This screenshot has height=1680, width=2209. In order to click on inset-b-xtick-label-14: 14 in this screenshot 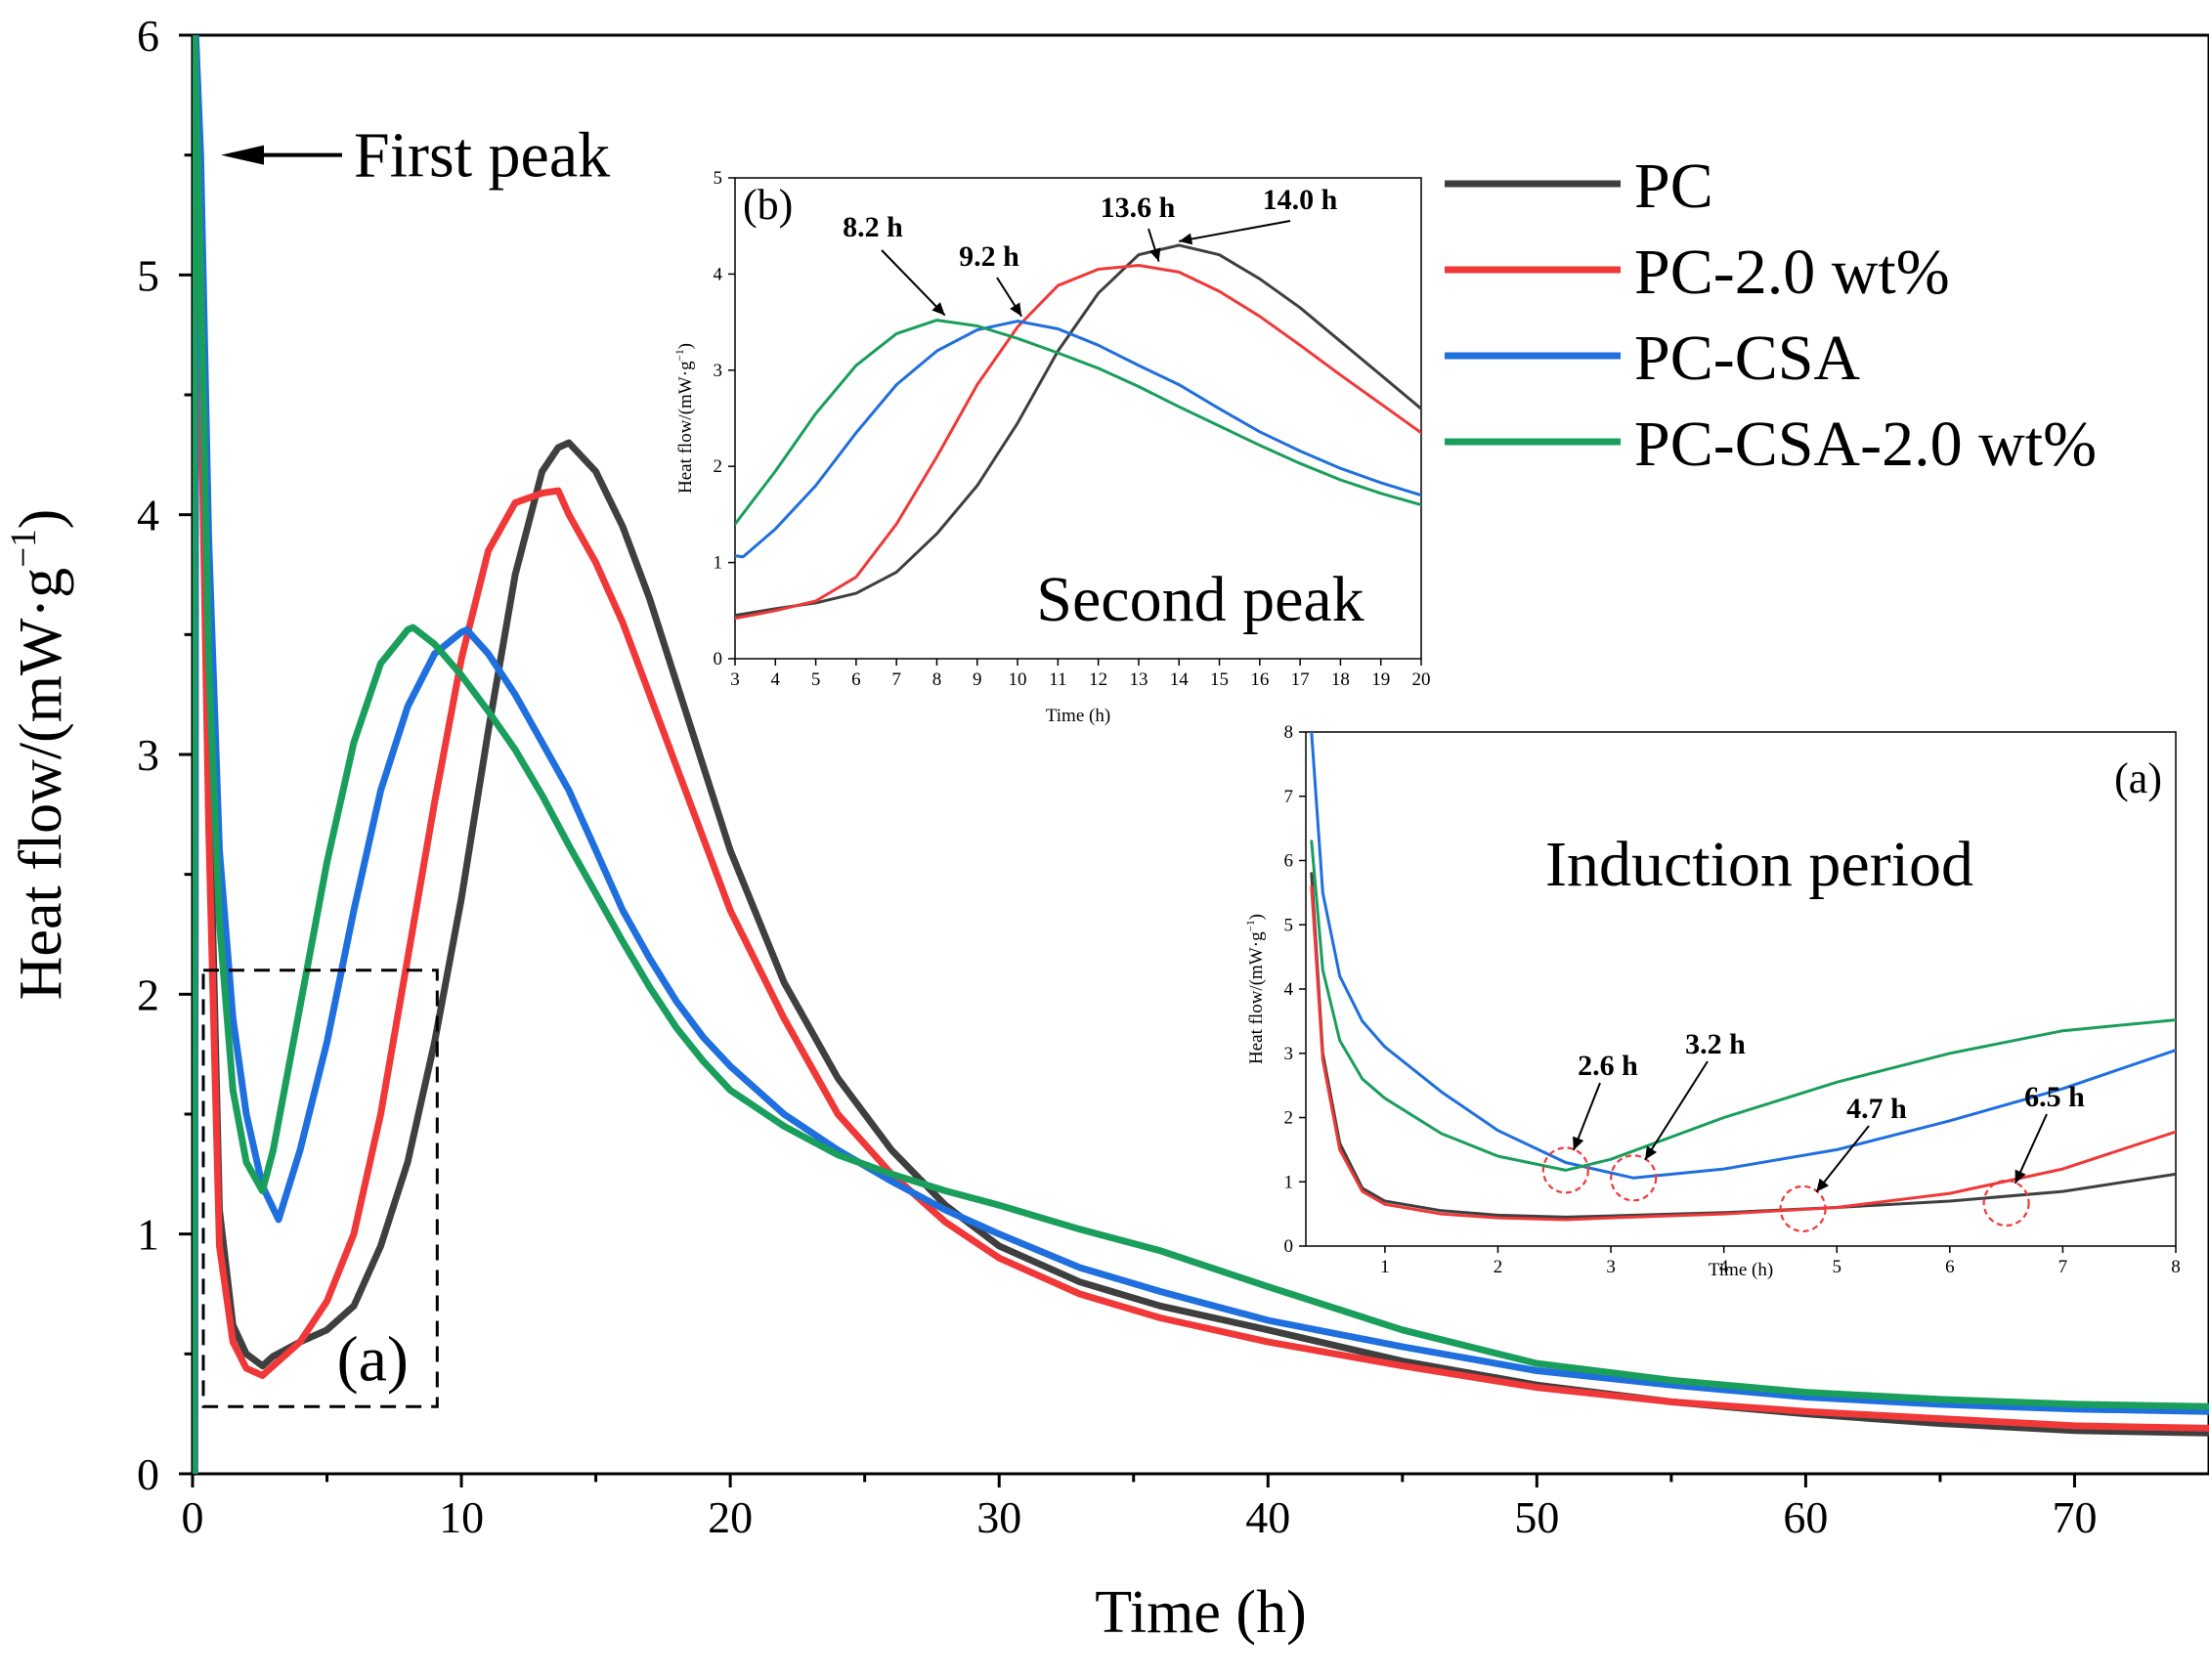, I will do `click(1180, 679)`.